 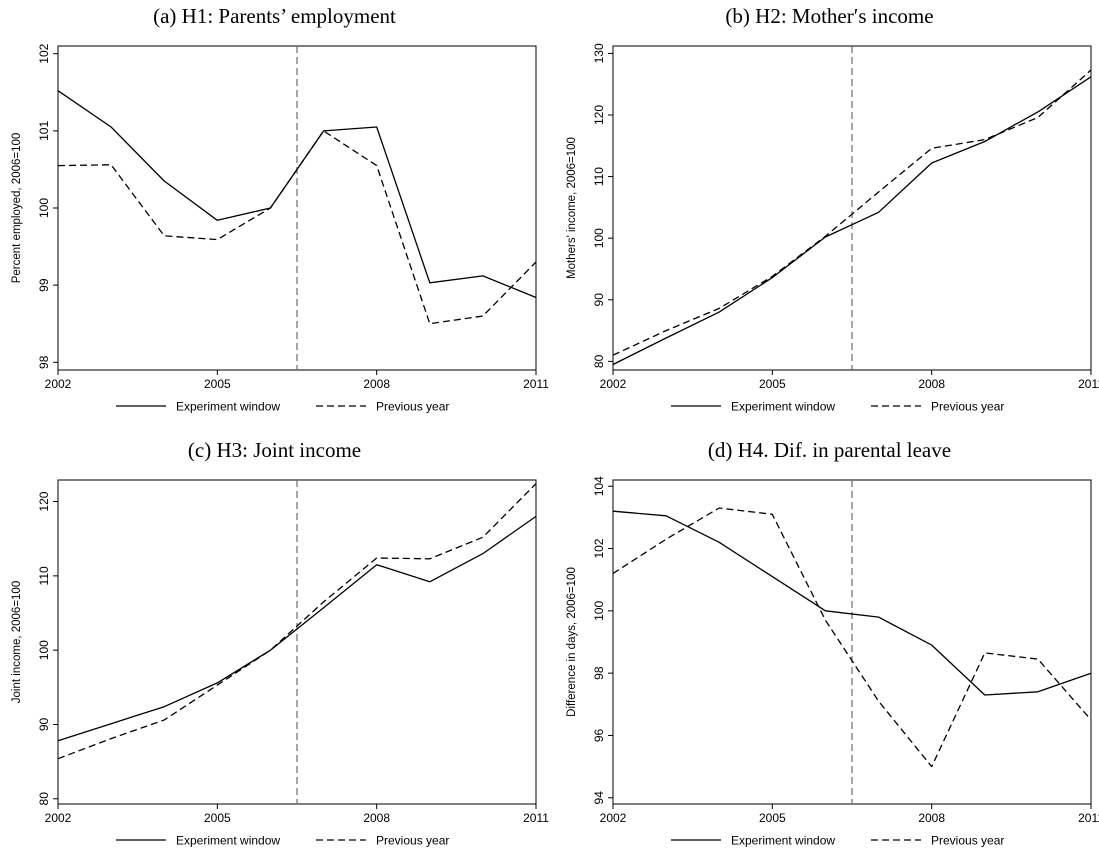 What do you see at coordinates (599, 53) in the screenshot?
I see `y-tick-label: 130` at bounding box center [599, 53].